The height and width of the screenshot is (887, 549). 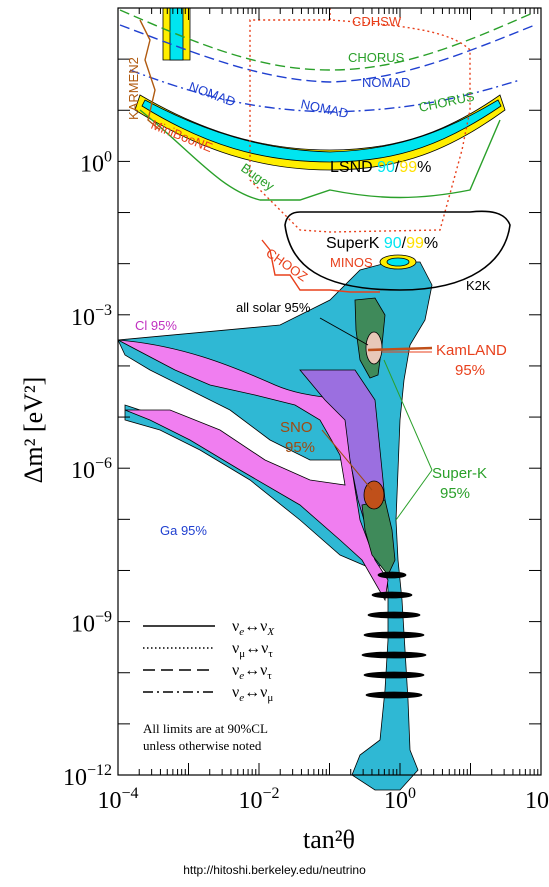 I want to click on note-line-2: unless otherwise noted, so click(x=202, y=745).